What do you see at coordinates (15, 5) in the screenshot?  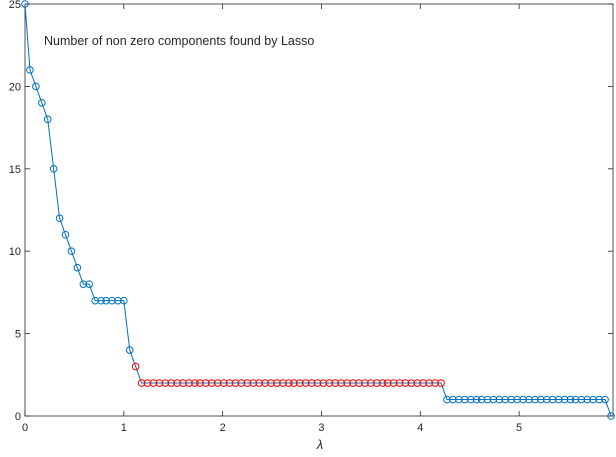 I see `y-tick-label: 25` at bounding box center [15, 5].